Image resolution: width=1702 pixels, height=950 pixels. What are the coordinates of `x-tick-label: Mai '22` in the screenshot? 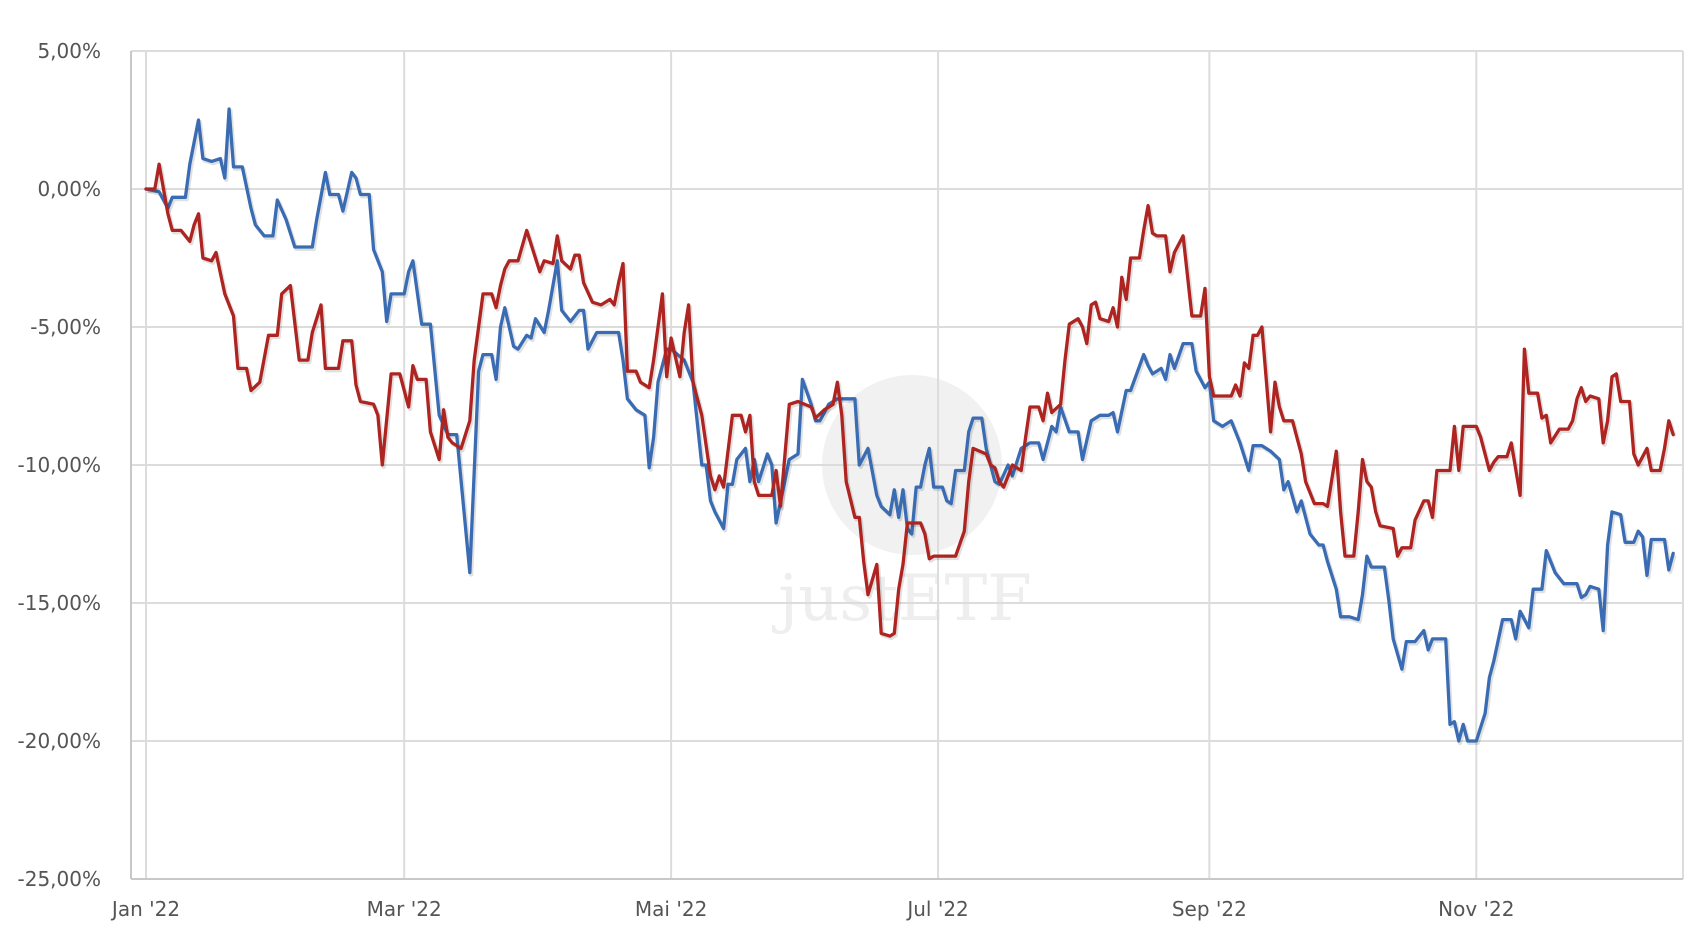 It's located at (671, 909).